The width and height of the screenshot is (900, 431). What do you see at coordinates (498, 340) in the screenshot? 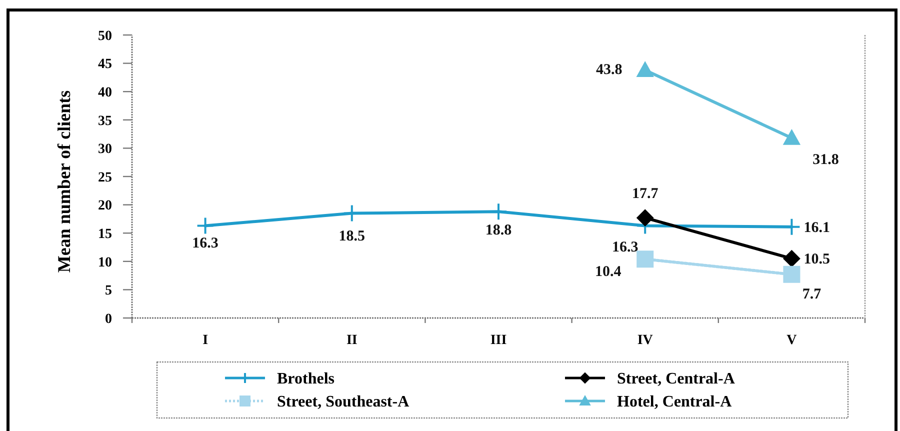
I see `x-tick-label: III` at bounding box center [498, 340].